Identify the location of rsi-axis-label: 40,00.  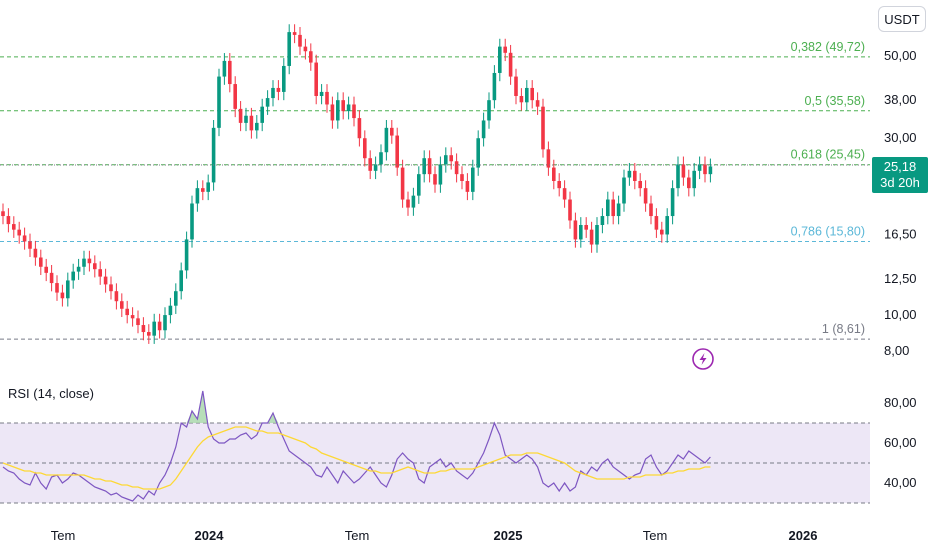
(900, 482).